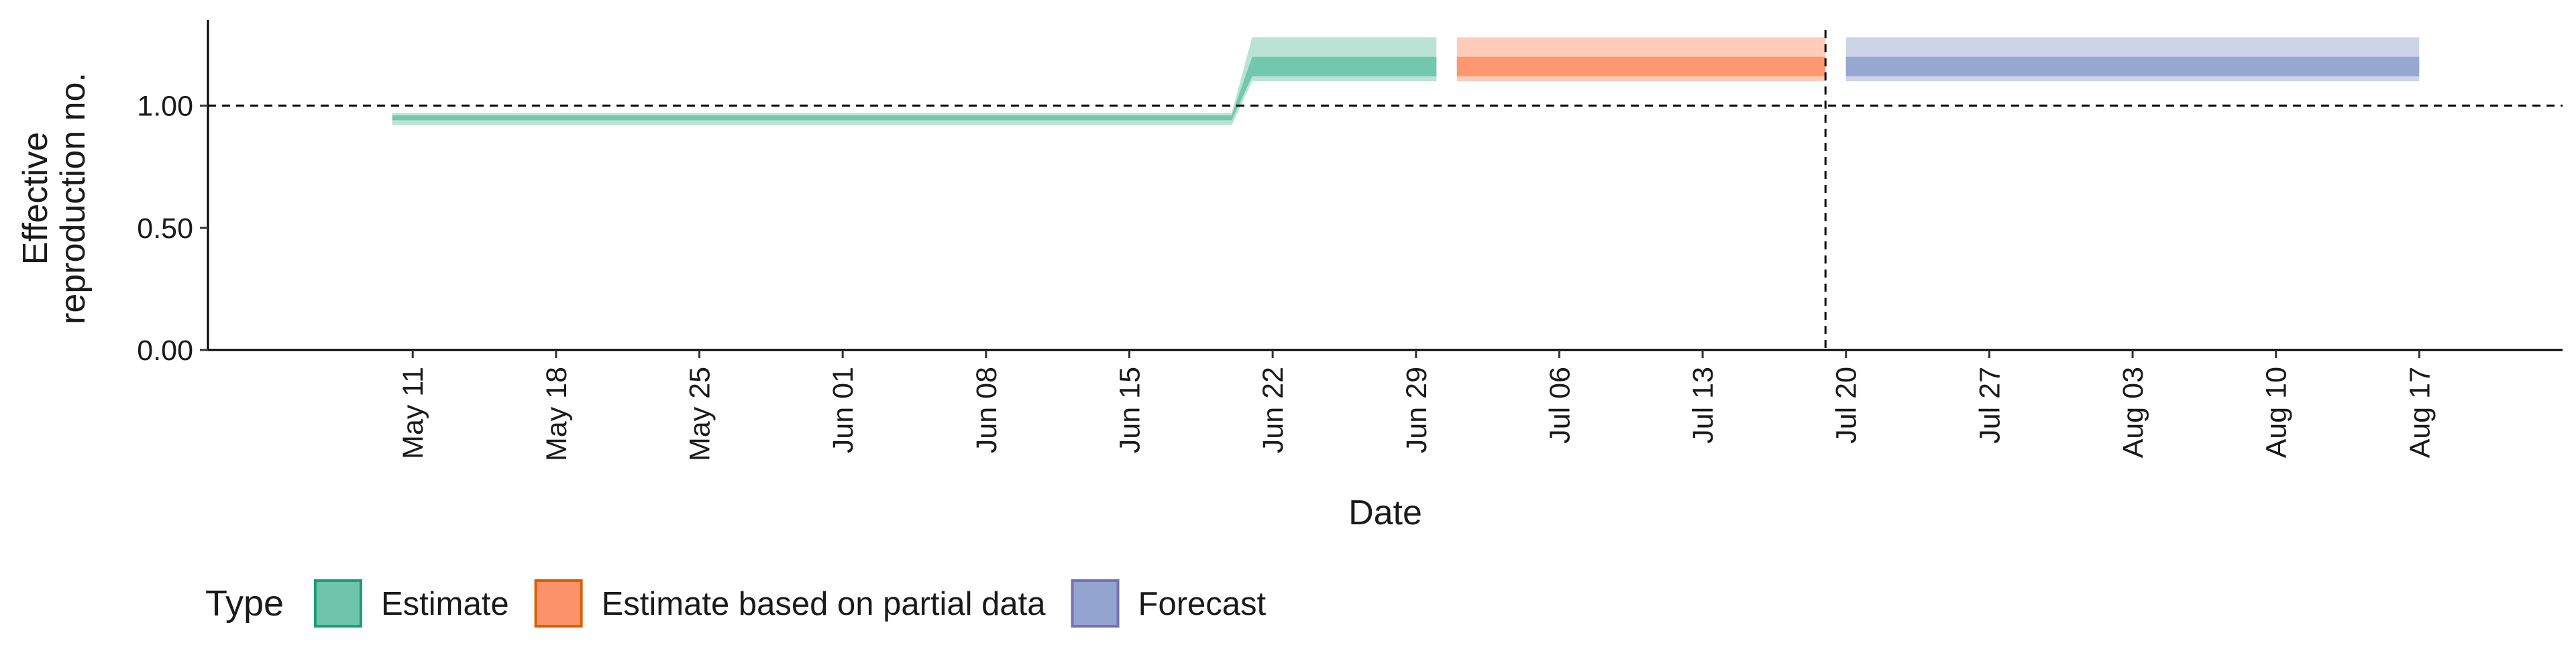 This screenshot has width=2576, height=647. What do you see at coordinates (2420, 412) in the screenshot?
I see `x-tick-label: Aug 17` at bounding box center [2420, 412].